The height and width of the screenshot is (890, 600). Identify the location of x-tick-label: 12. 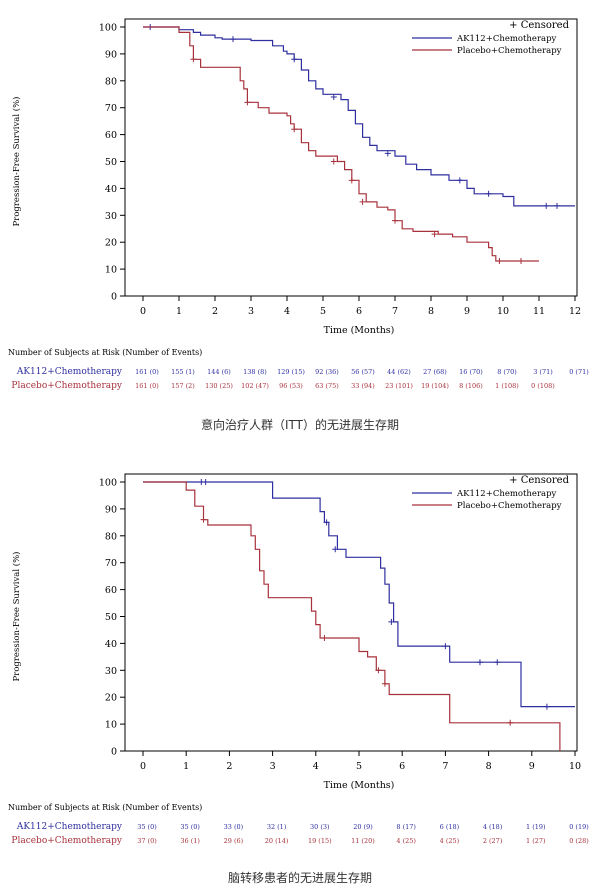
(575, 311).